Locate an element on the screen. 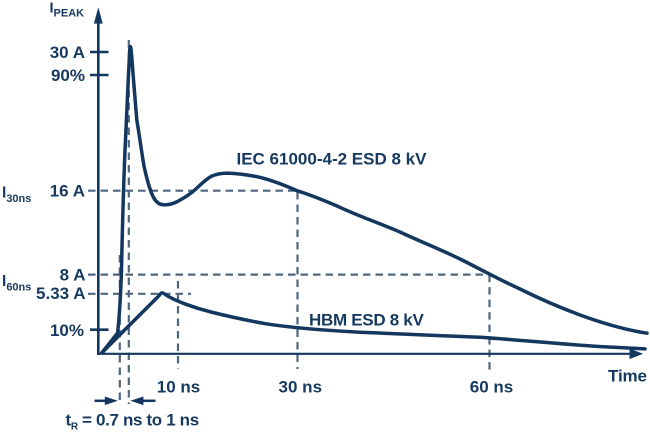  svg-text: 16 A is located at coordinates (67, 190).